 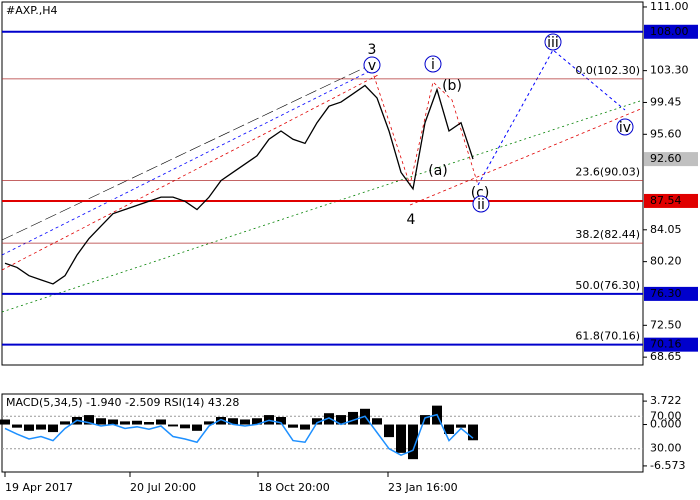 I want to click on x-tick-label: 20 Jul 20:00, so click(x=163, y=487).